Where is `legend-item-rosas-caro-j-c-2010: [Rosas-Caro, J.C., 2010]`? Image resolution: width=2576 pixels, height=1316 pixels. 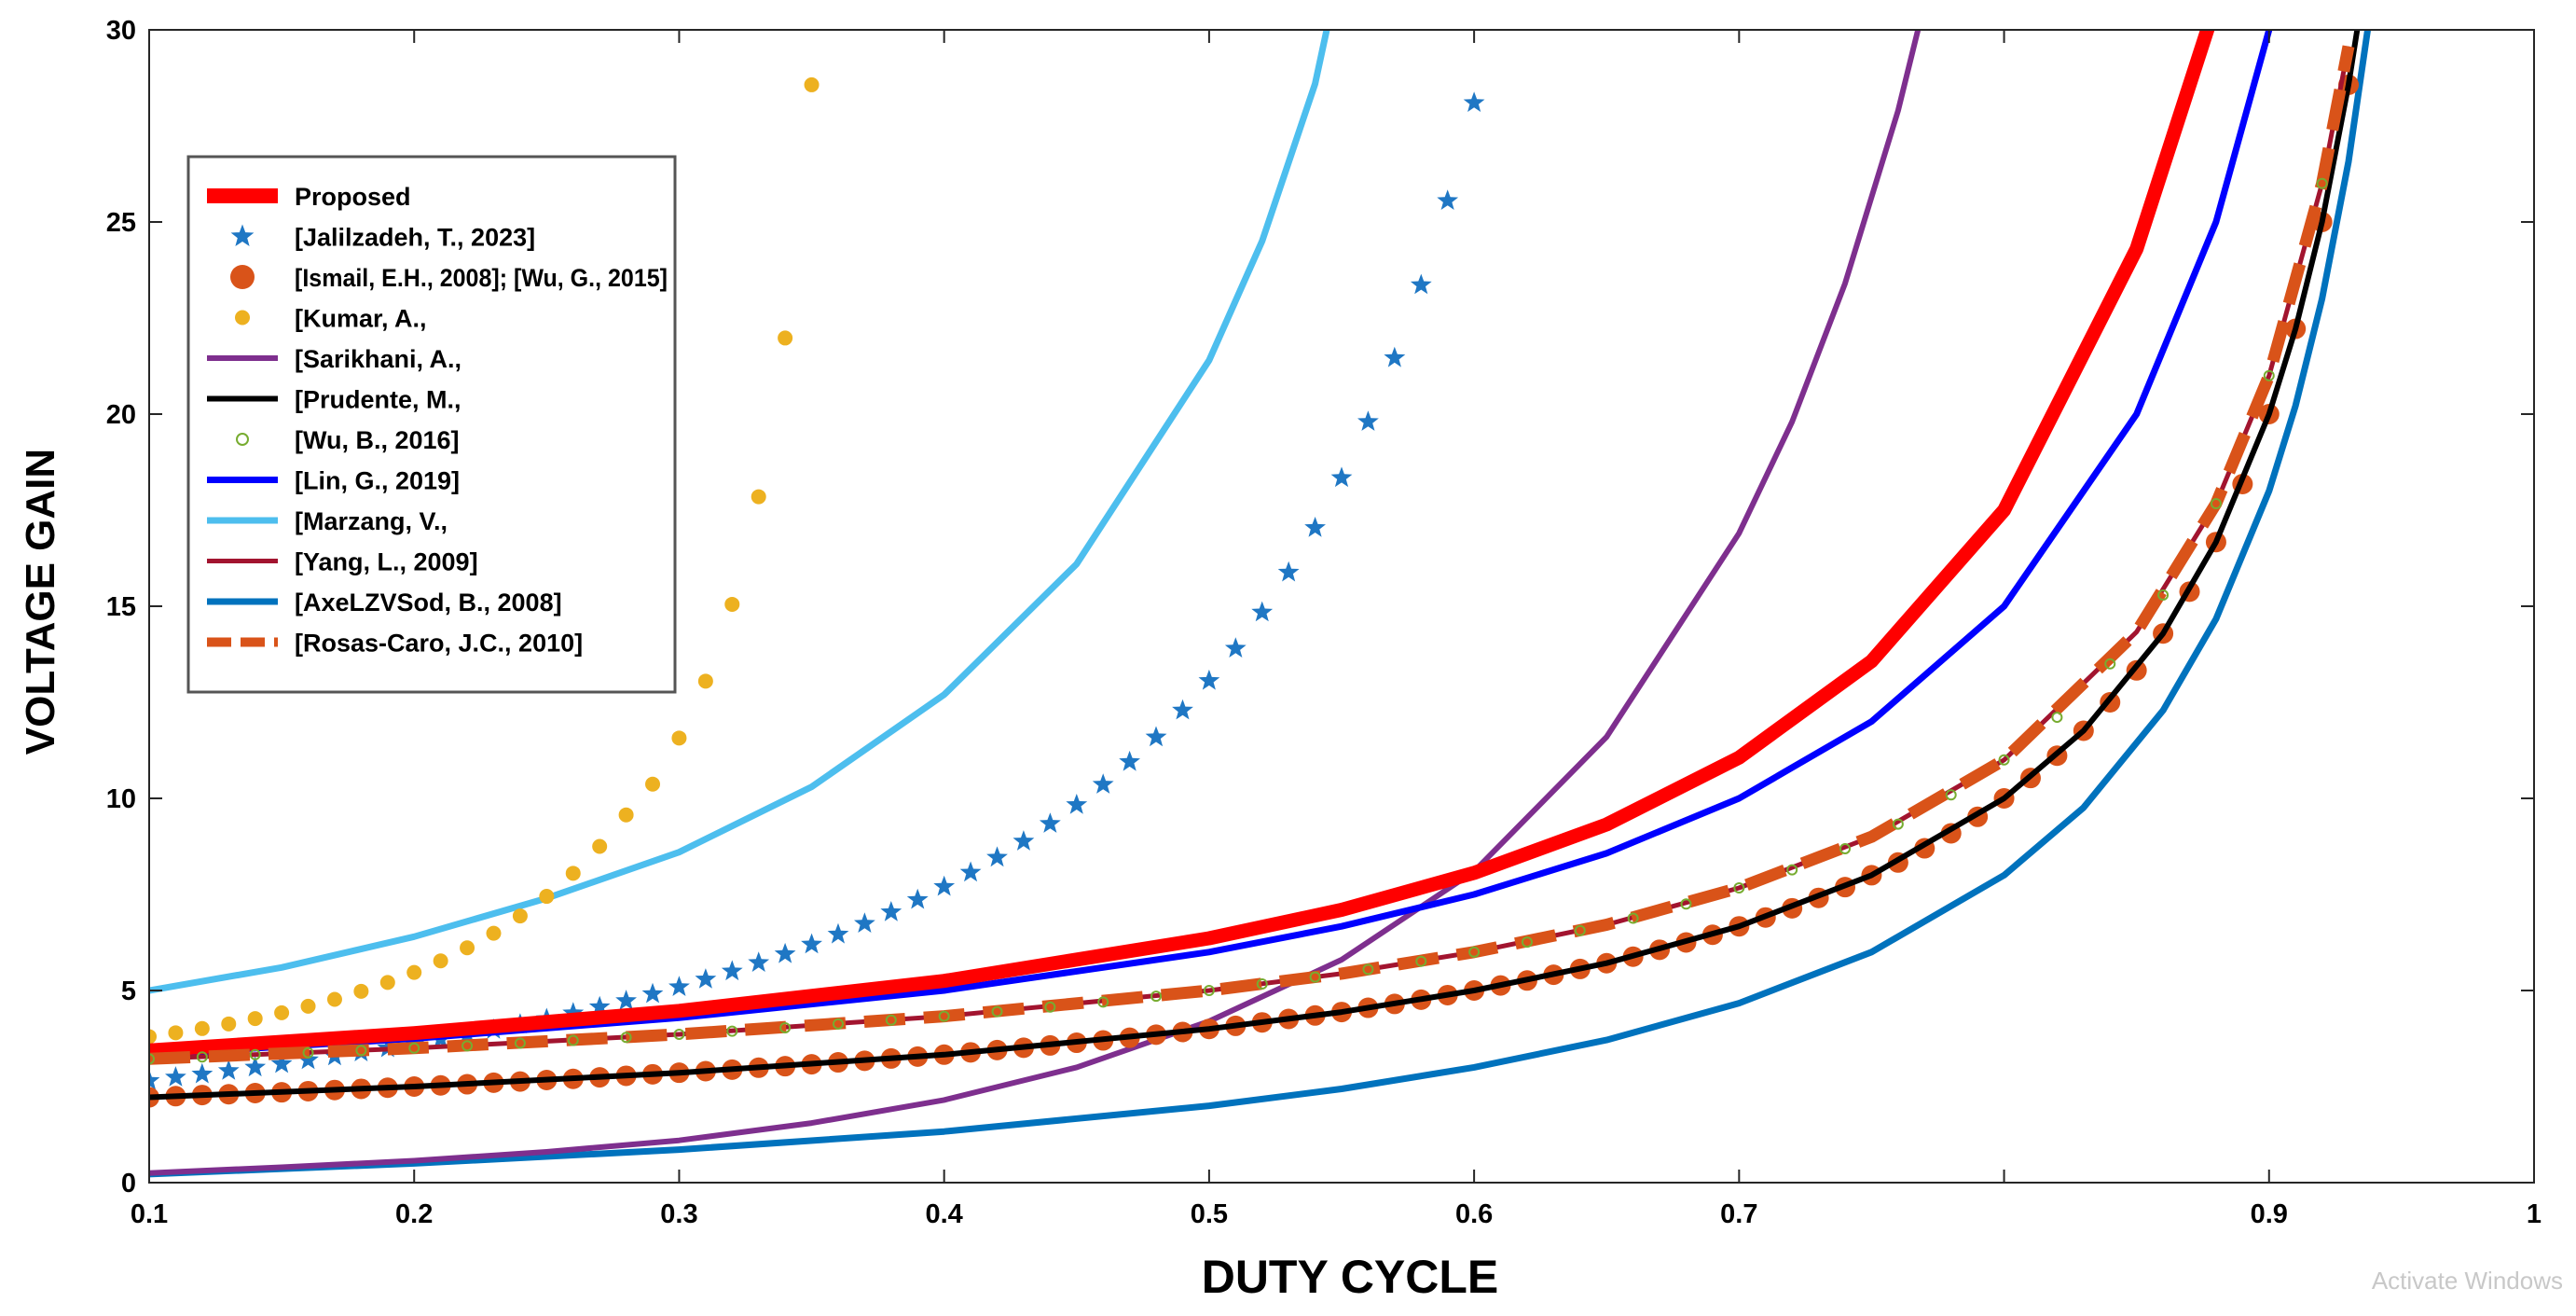 legend-item-rosas-caro-j-c-2010: [Rosas-Caro, J.C., 2010] is located at coordinates (395, 644).